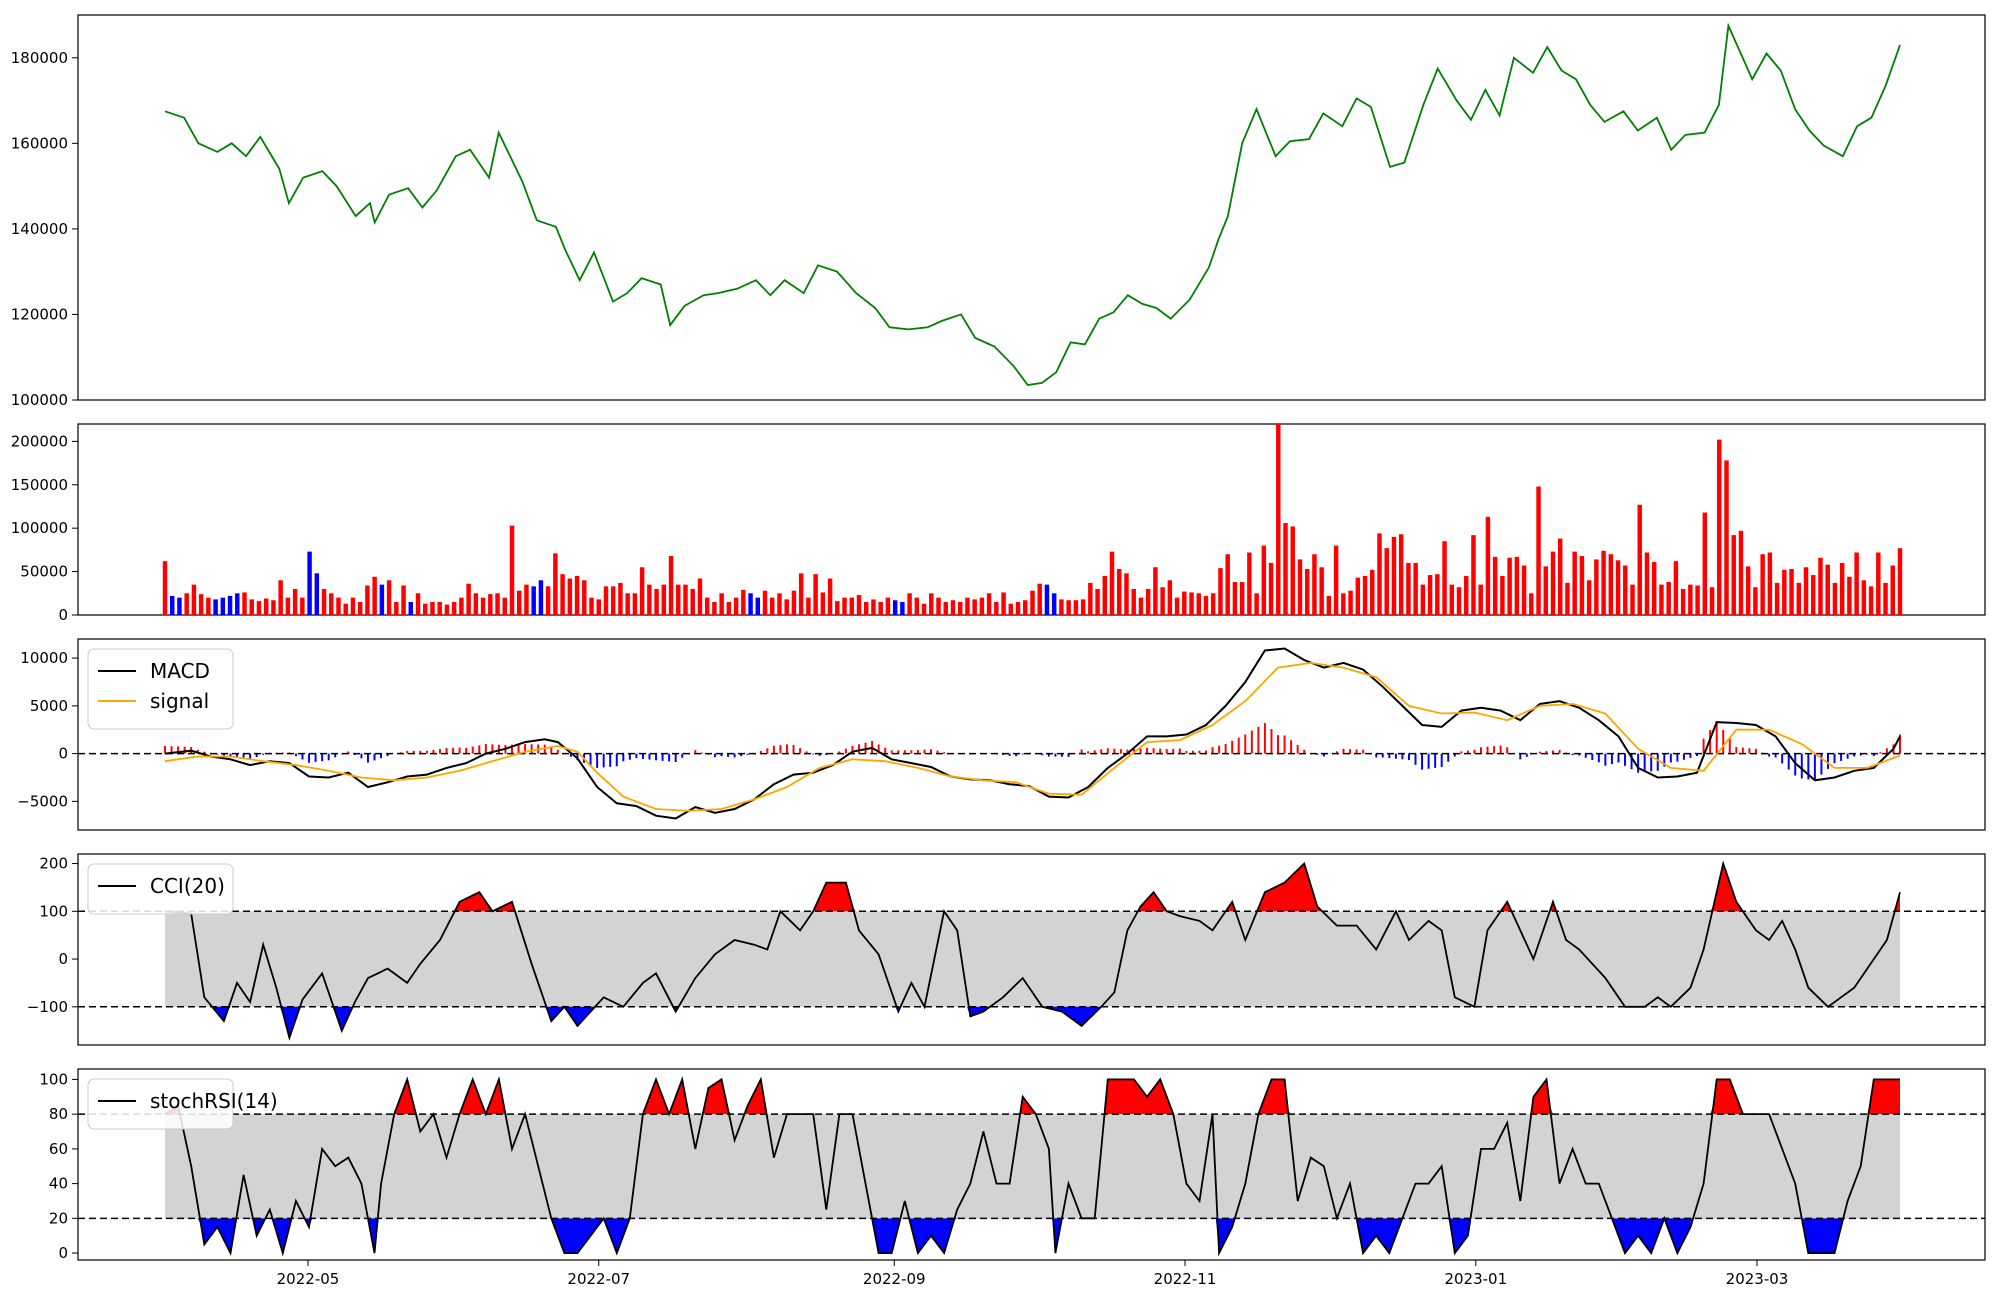  What do you see at coordinates (53, 1079) in the screenshot?
I see `stochrsi-ytick-label: 100` at bounding box center [53, 1079].